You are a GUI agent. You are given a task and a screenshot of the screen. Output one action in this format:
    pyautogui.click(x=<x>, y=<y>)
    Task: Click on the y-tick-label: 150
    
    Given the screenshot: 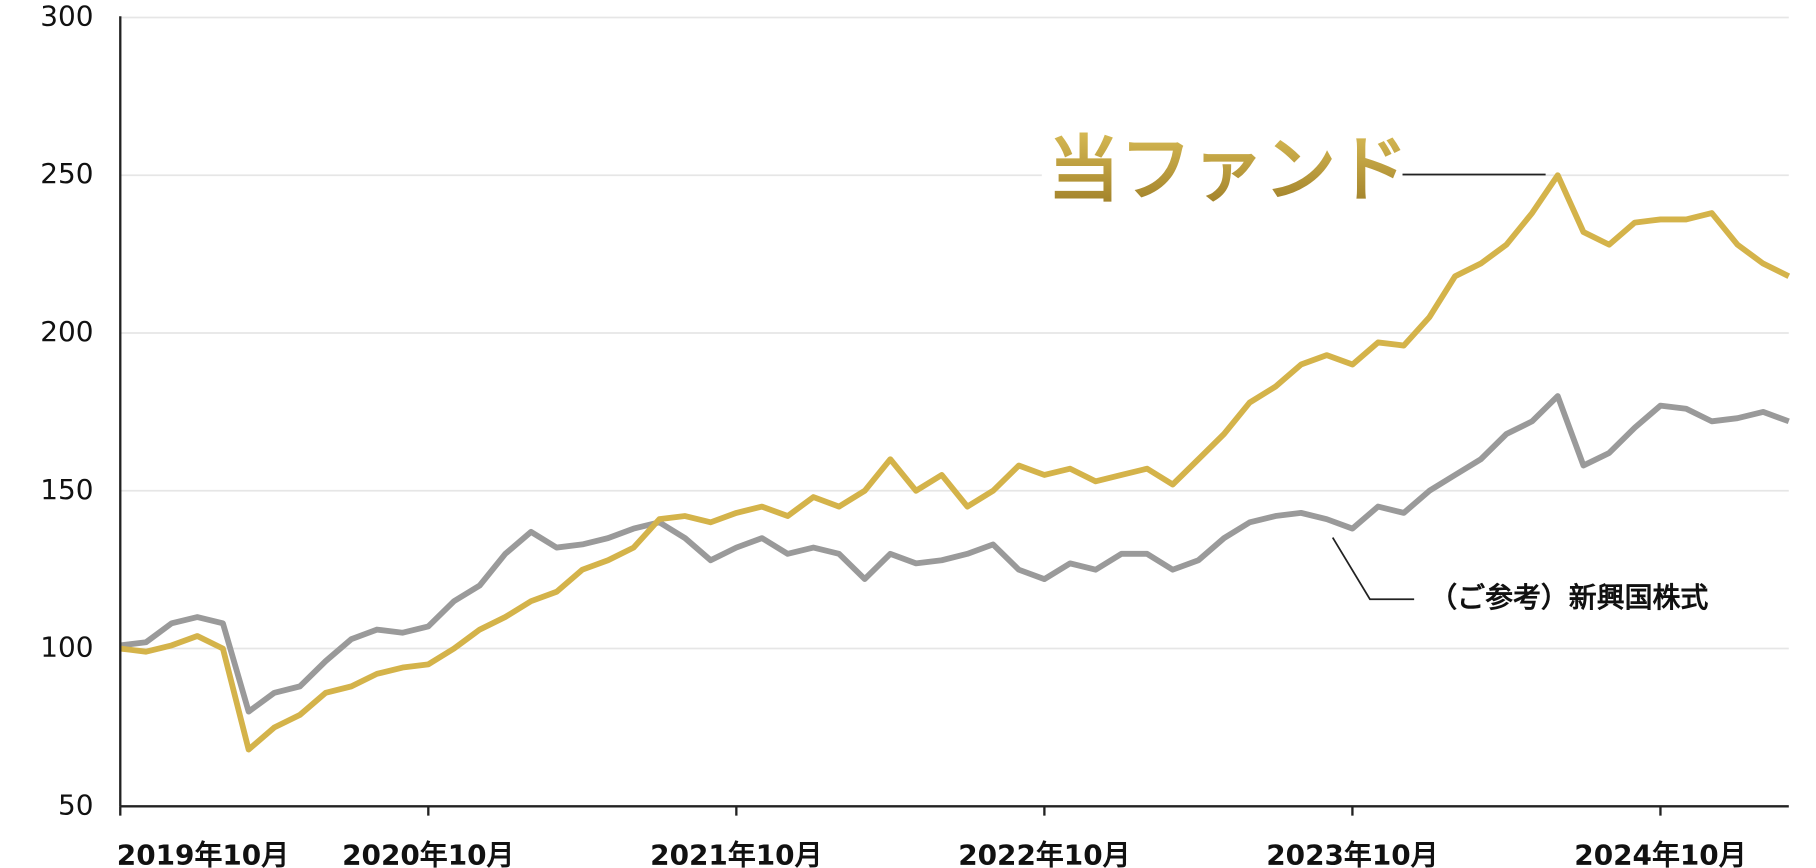 What is the action you would take?
    pyautogui.click(x=66, y=489)
    